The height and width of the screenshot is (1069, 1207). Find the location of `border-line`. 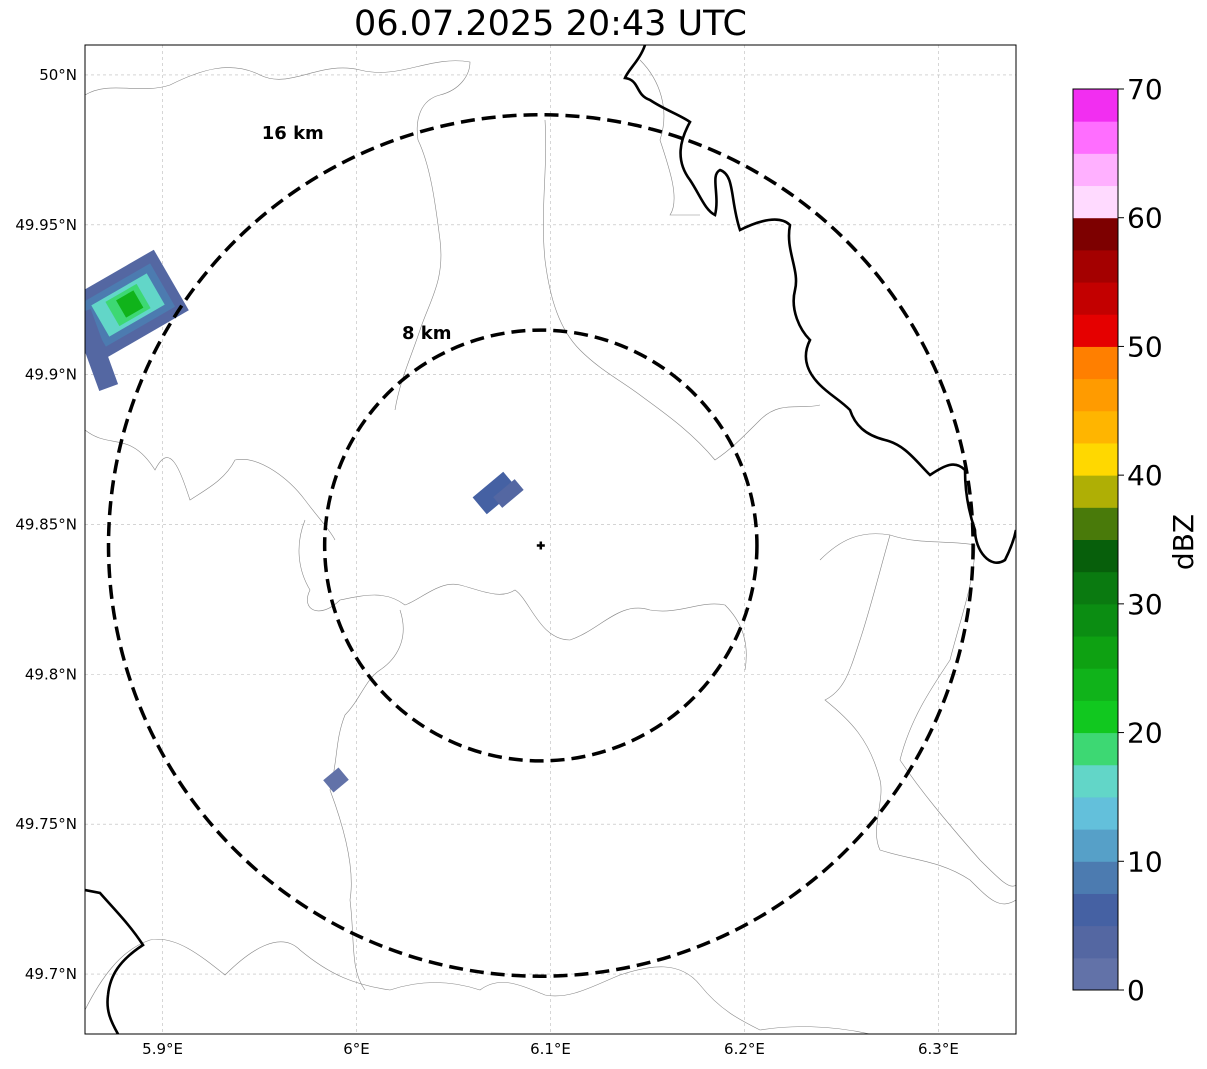

border-line is located at coordinates (115, 961).